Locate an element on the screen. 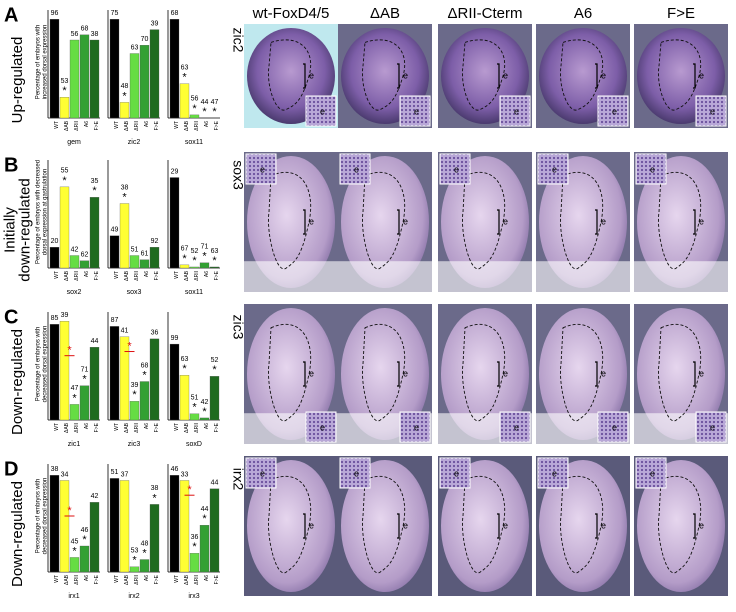 This screenshot has height=612, width=736. n-label: 38 is located at coordinates (125, 187).